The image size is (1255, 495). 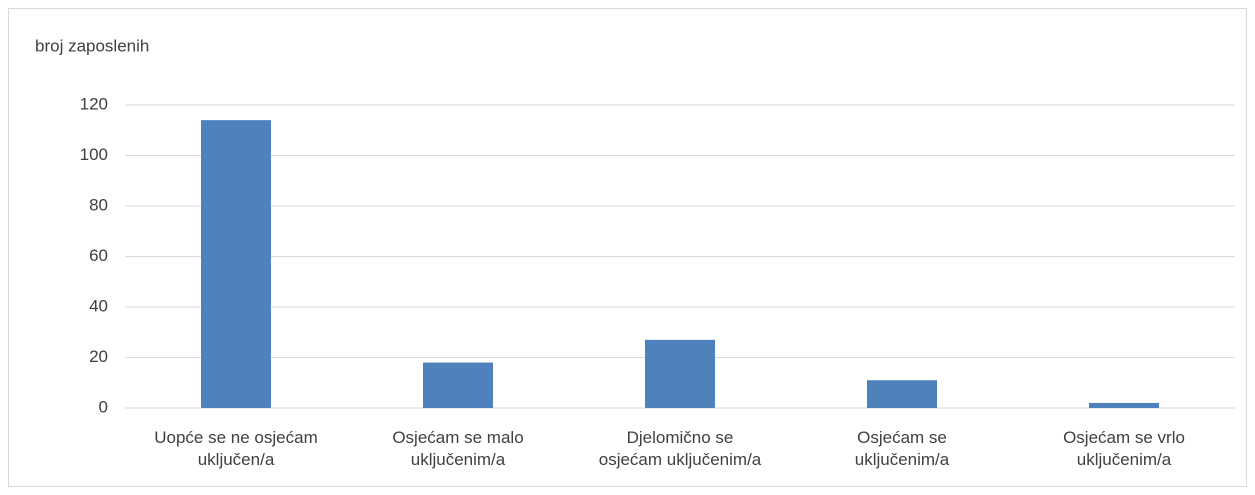 What do you see at coordinates (103, 406) in the screenshot?
I see `y-tick-label: 0` at bounding box center [103, 406].